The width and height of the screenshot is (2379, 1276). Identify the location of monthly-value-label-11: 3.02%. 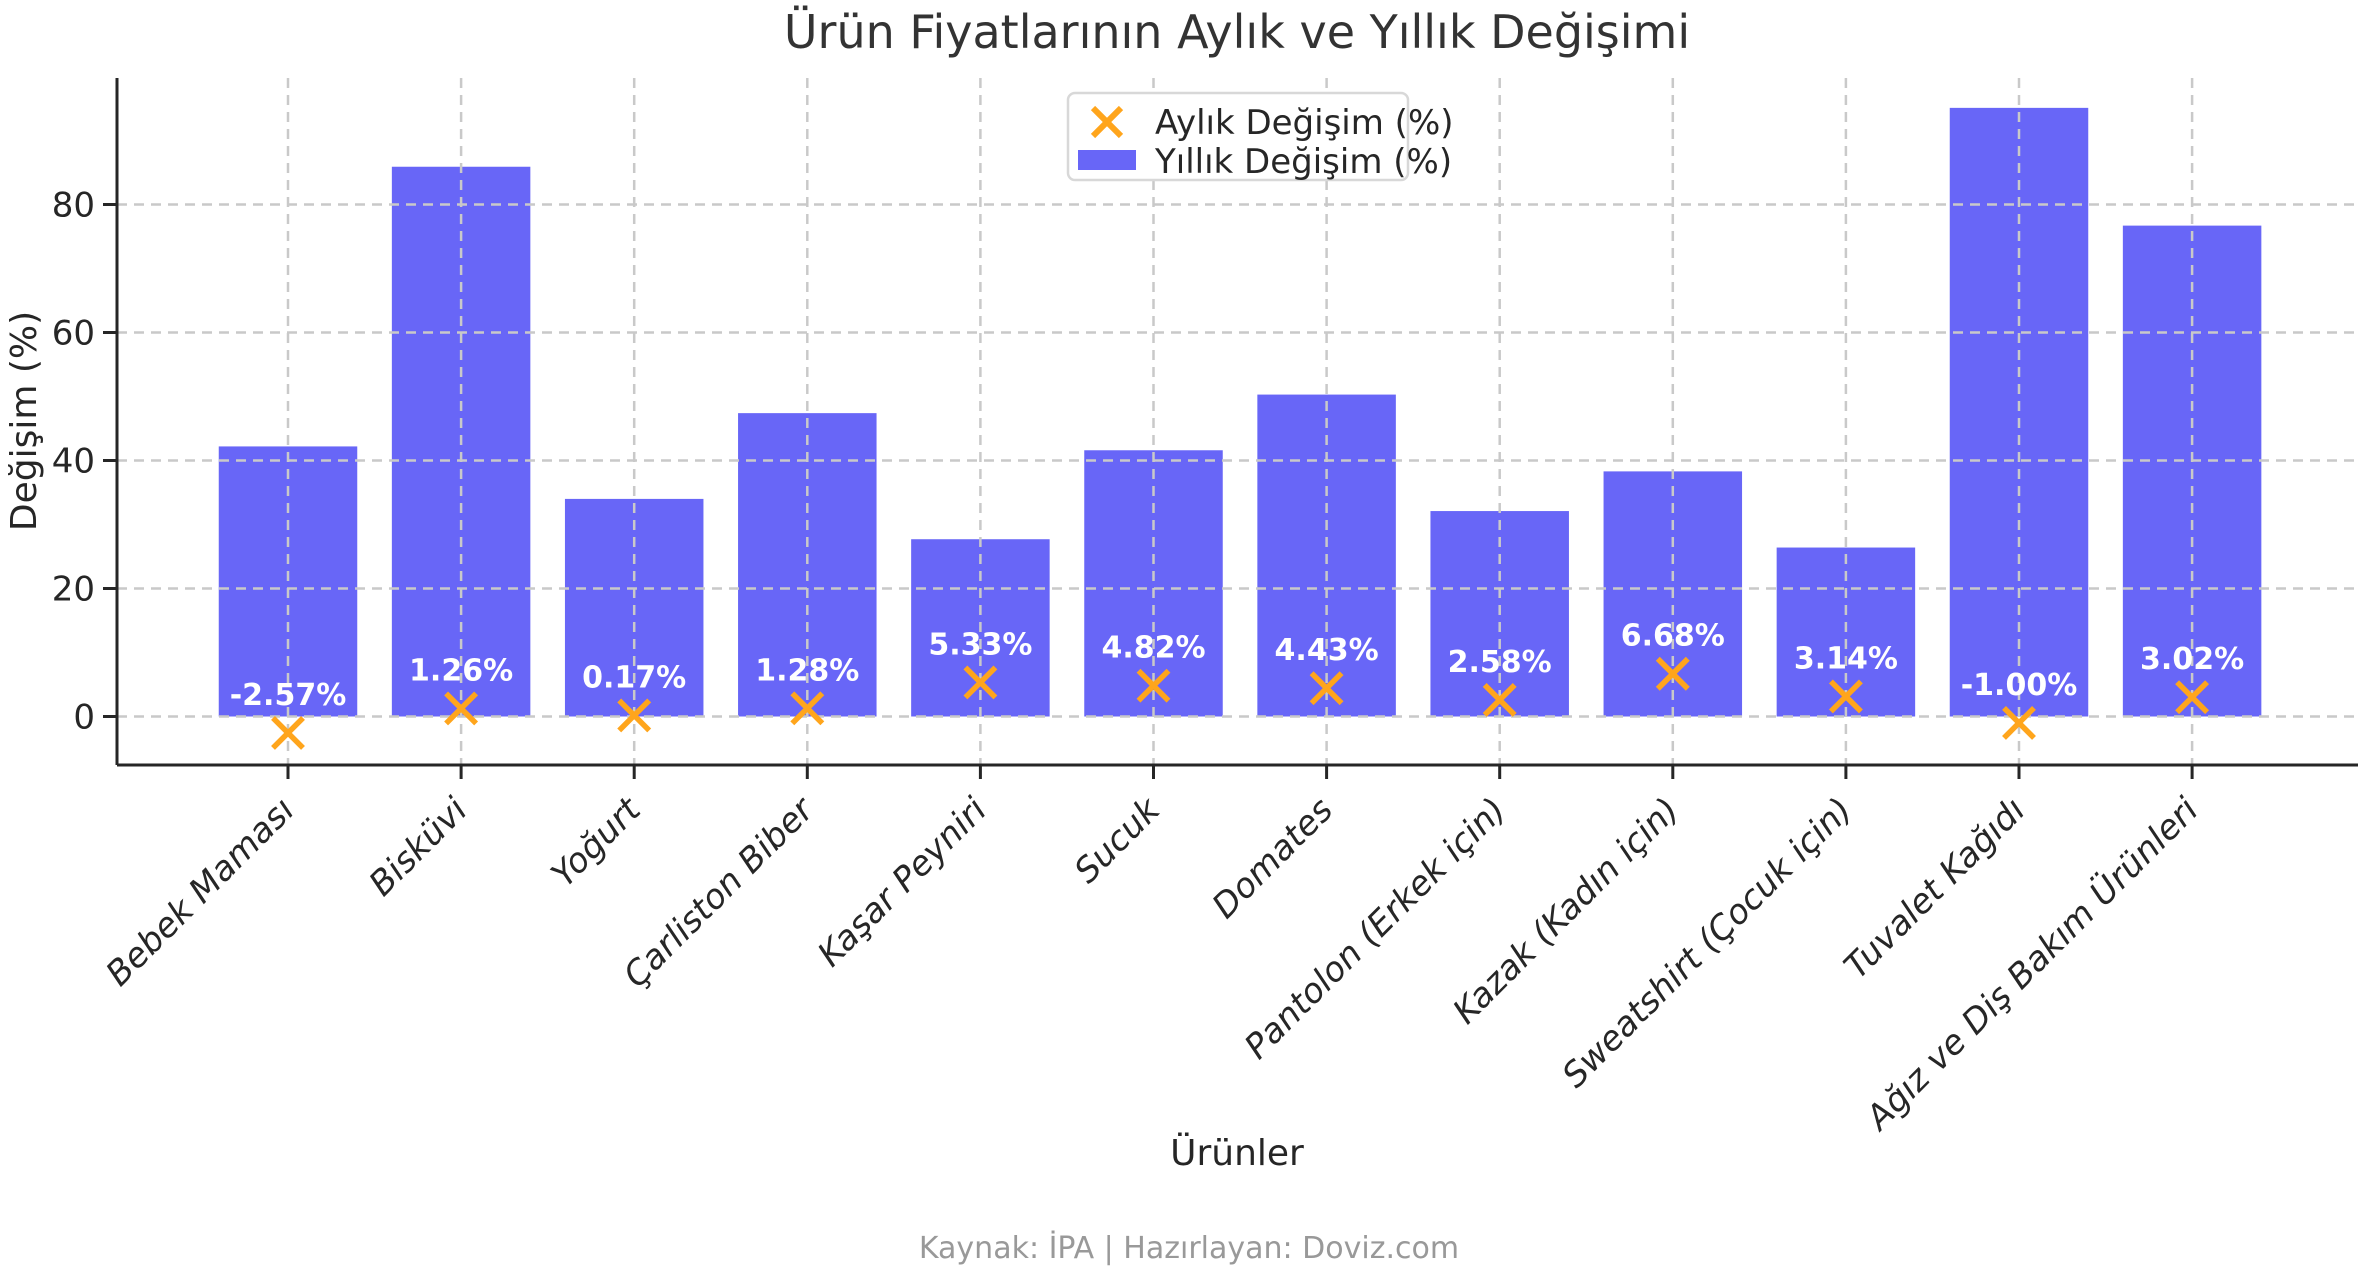
(2192, 659).